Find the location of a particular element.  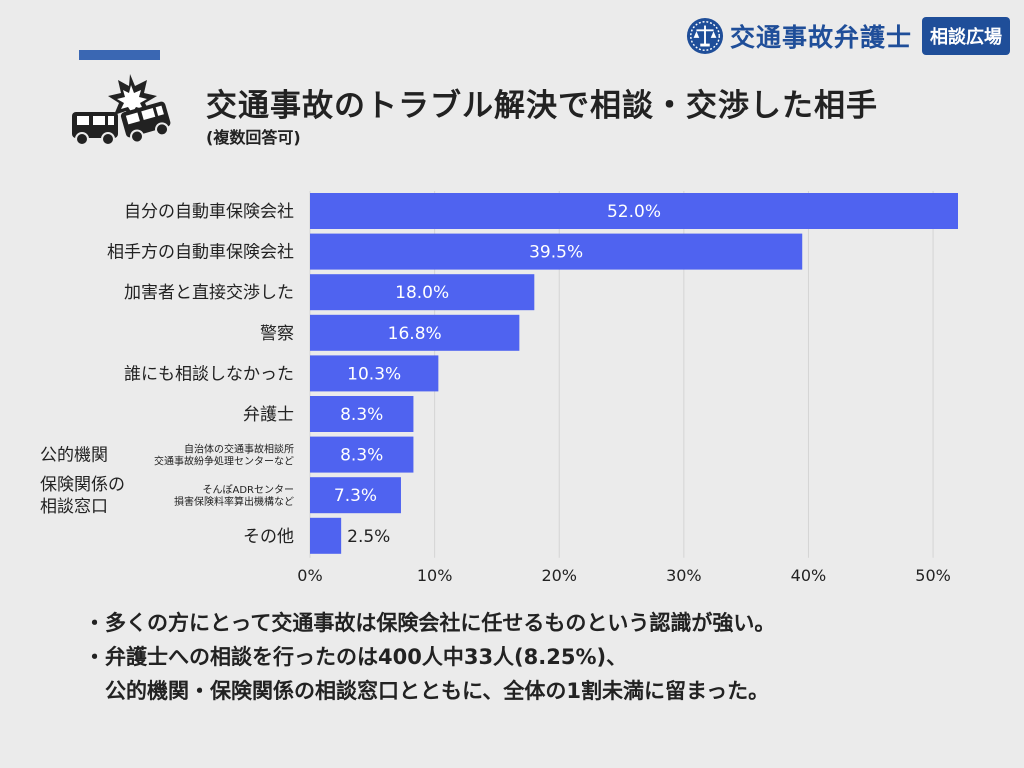

summary-note: ・弁護士への相談を行ったのは400人中33人(8.25%)、 is located at coordinates (356, 657).